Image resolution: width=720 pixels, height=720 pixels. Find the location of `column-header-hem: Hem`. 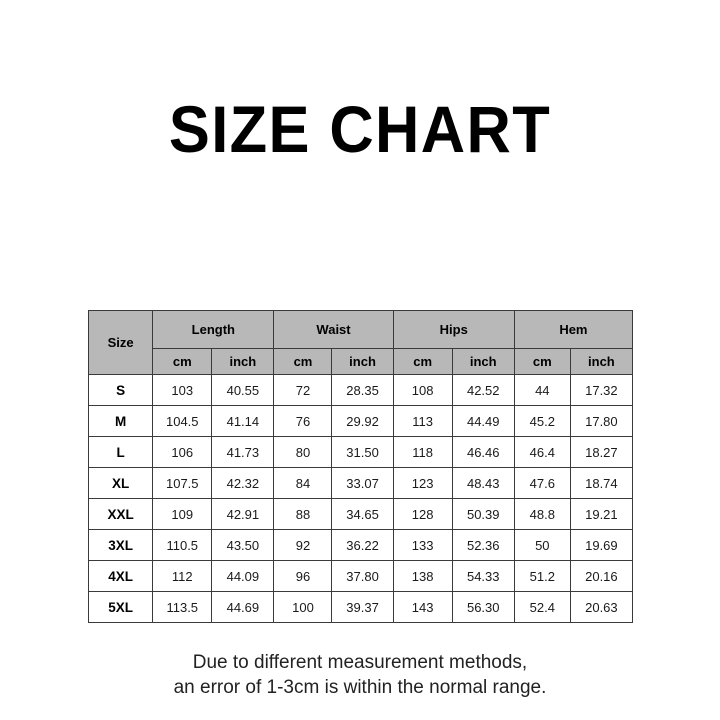

column-header-hem: Hem is located at coordinates (573, 329).